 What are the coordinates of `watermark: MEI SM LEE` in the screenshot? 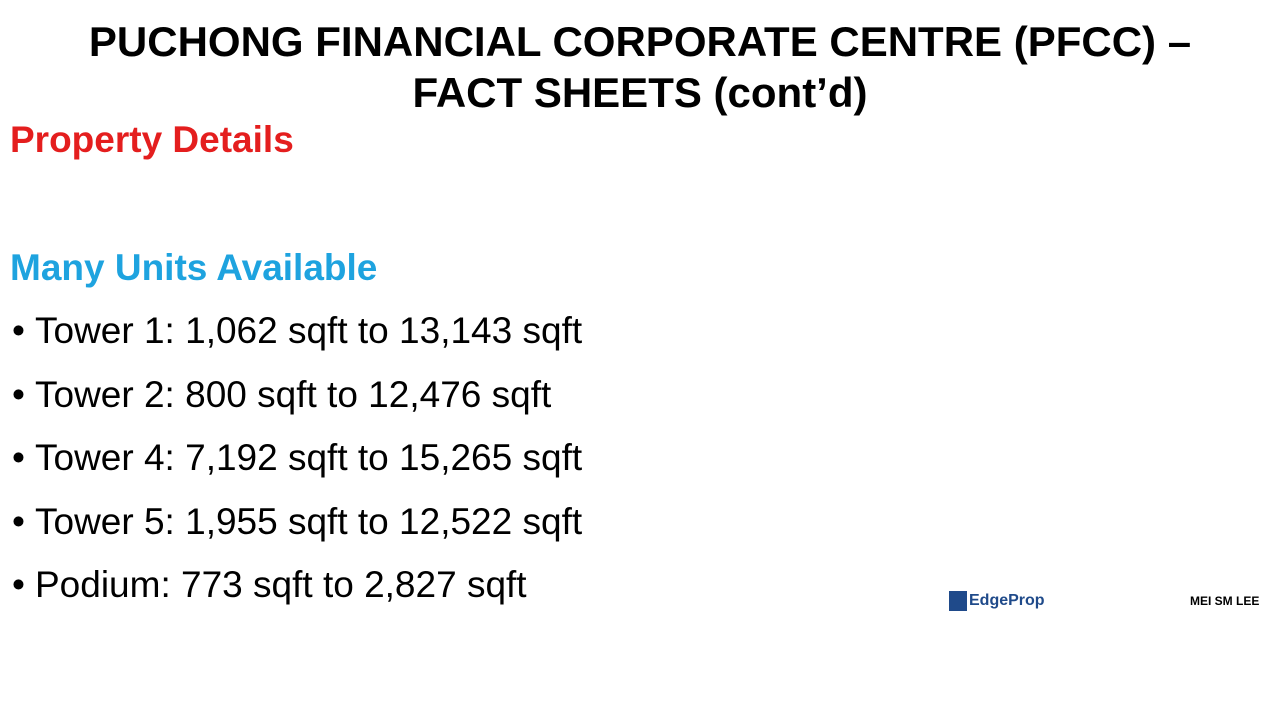 It's located at (1225, 601).